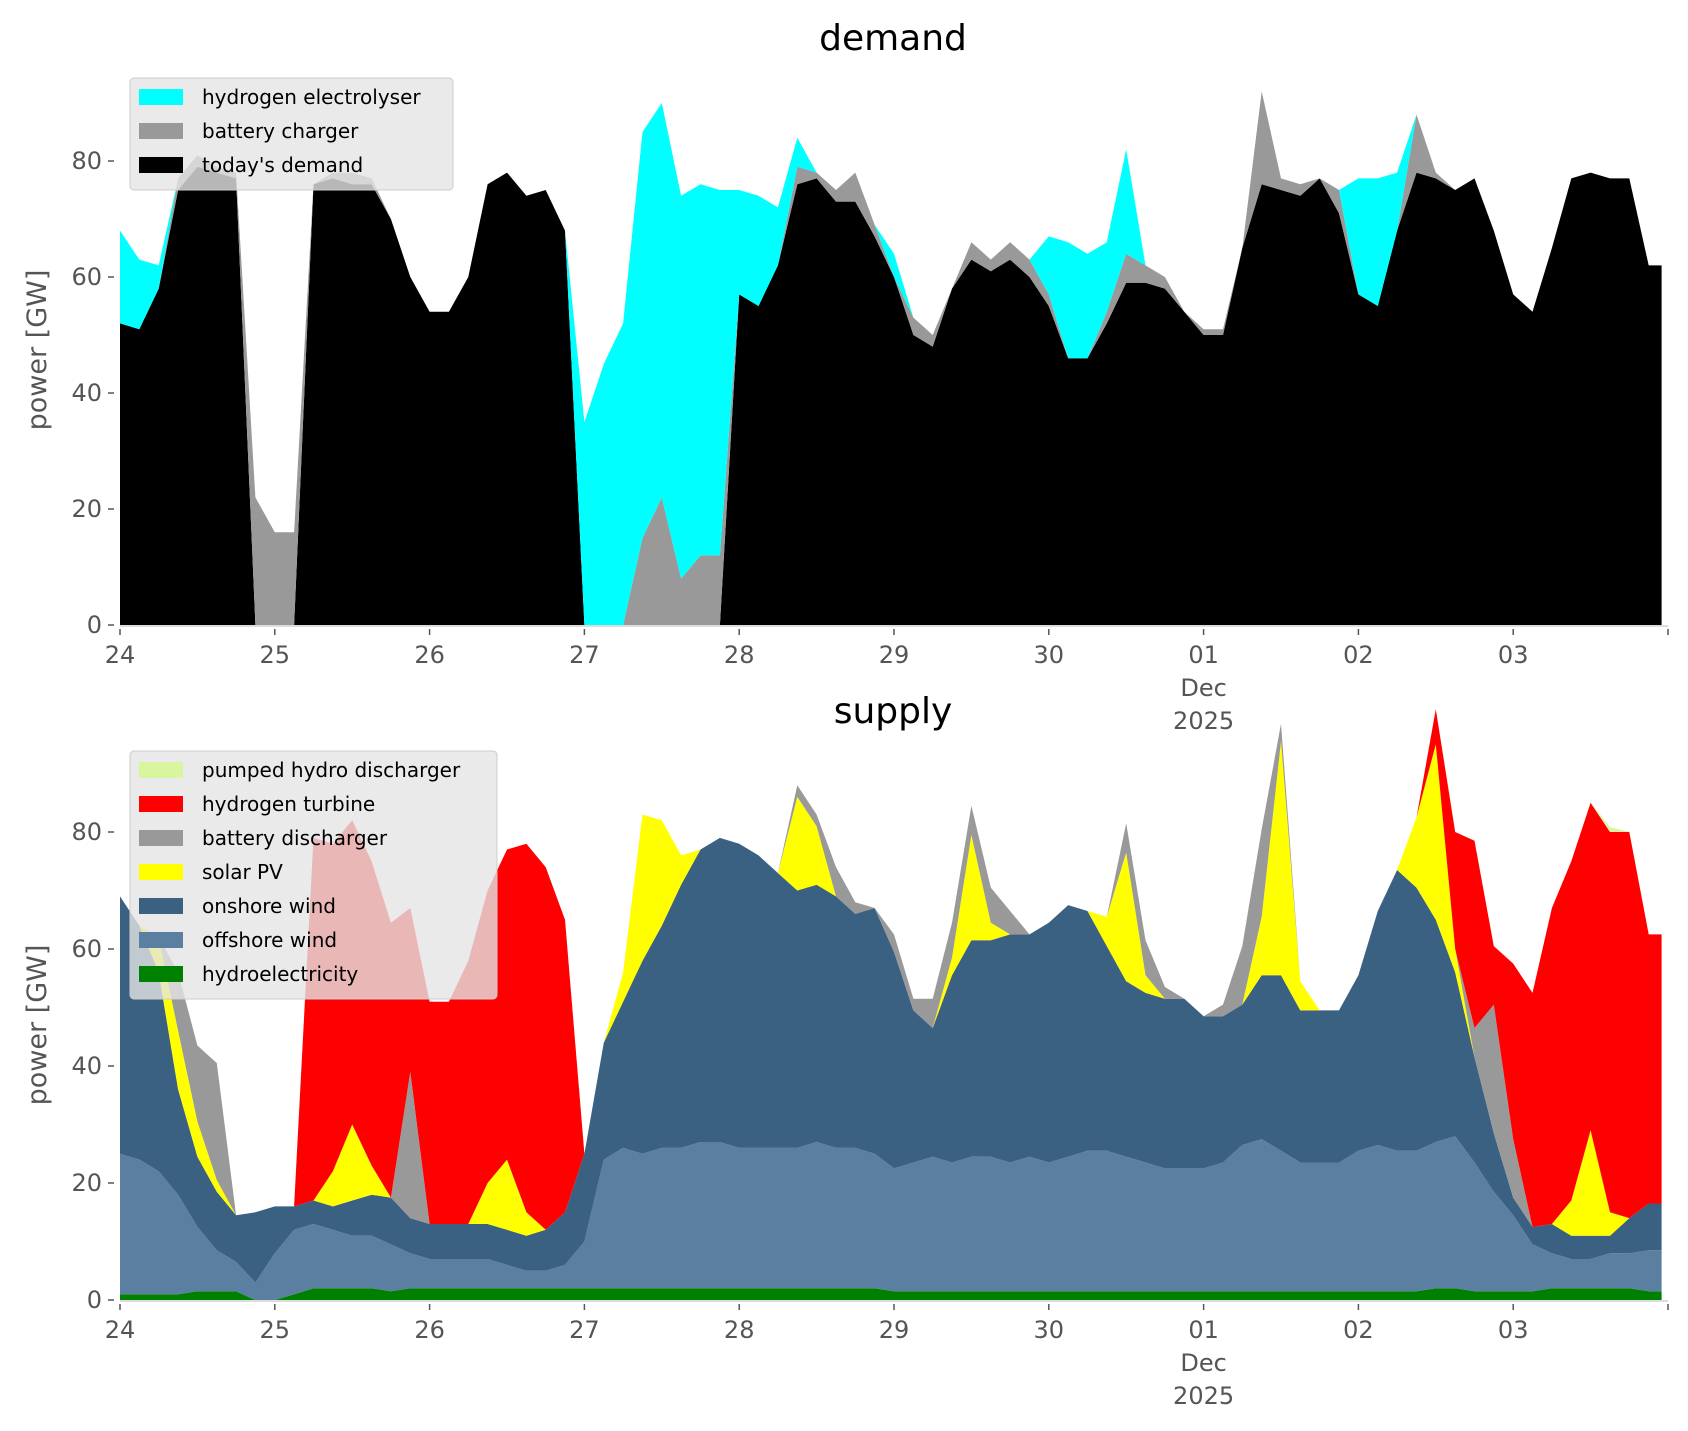 This screenshot has width=1688, height=1431. Describe the element at coordinates (295, 838) in the screenshot. I see `legend-label-battery-discharger: battery discharger` at that location.